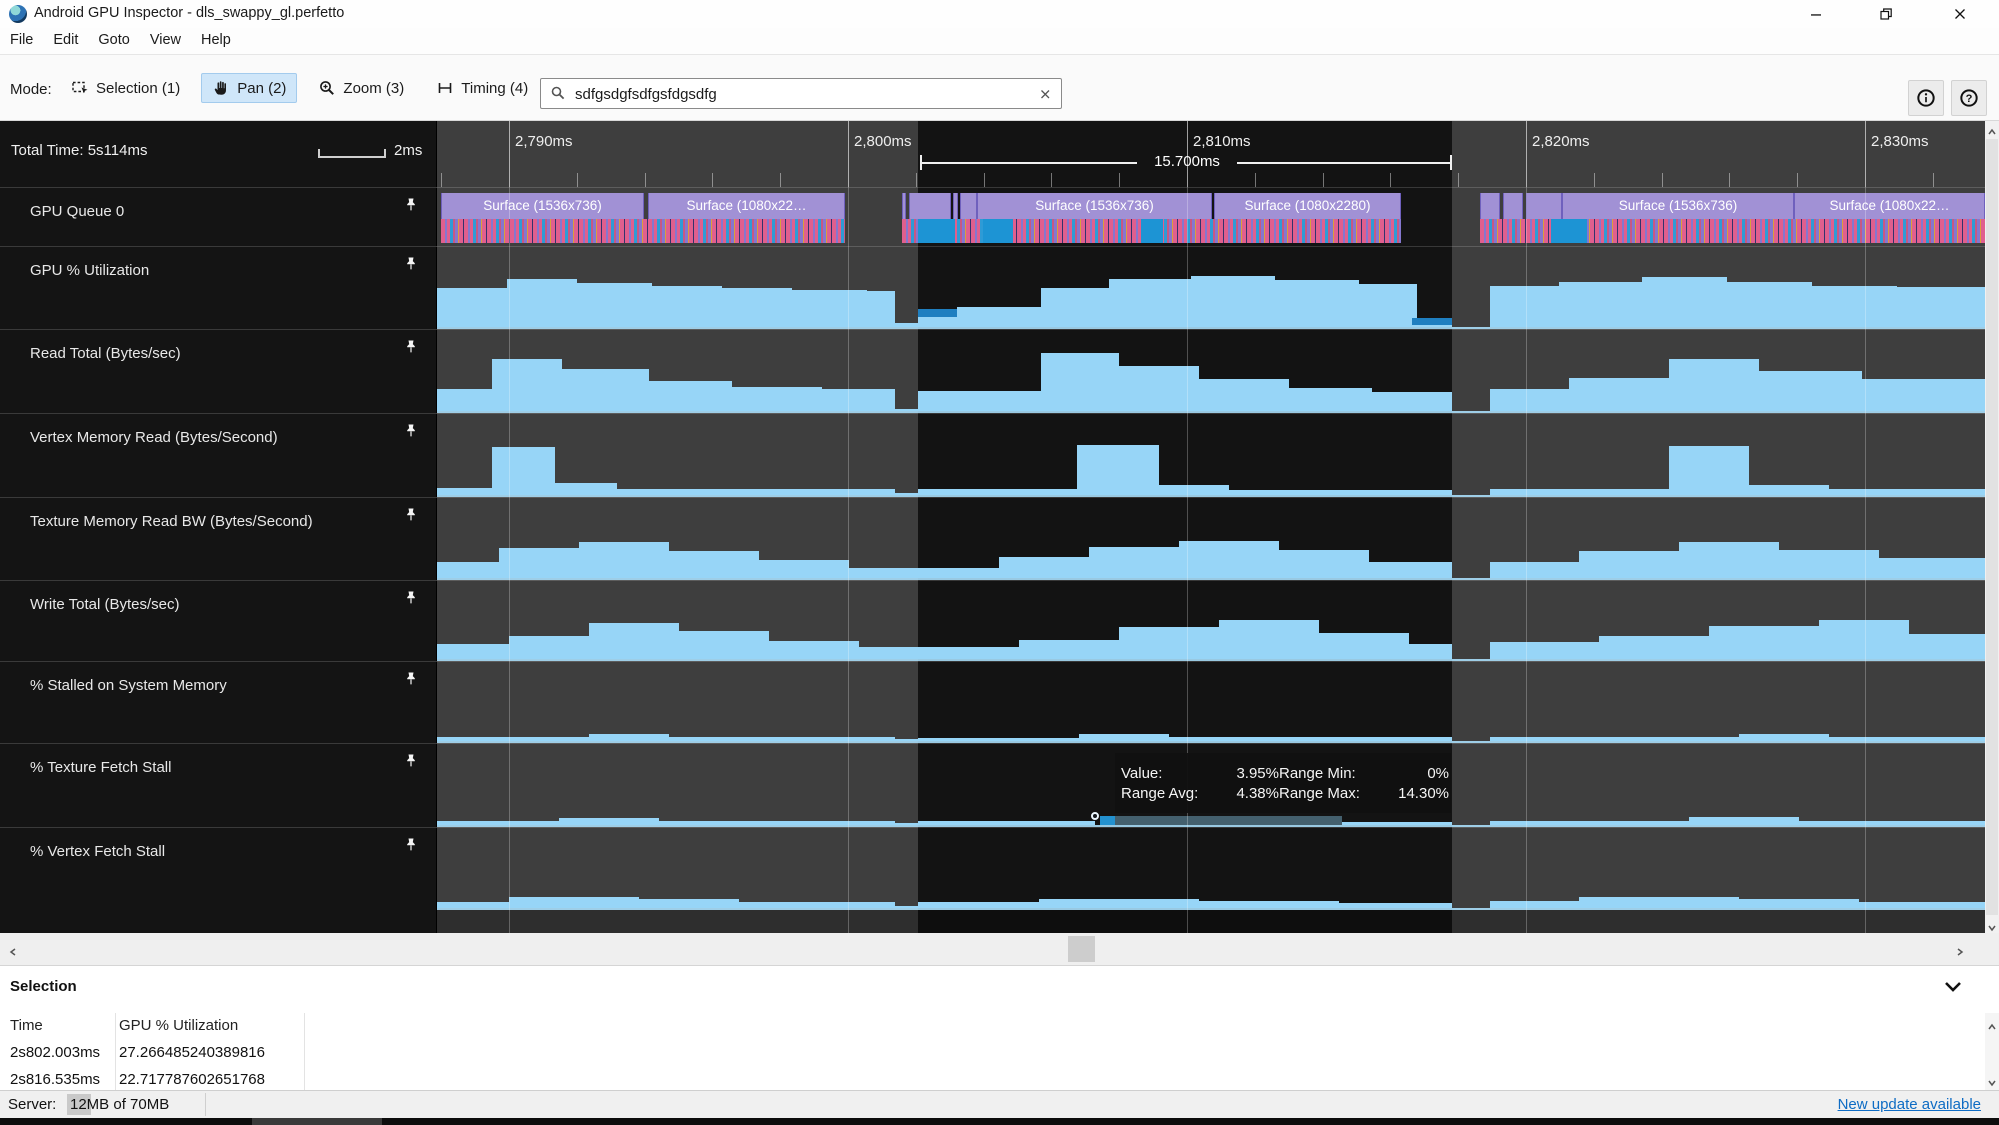 The height and width of the screenshot is (1125, 1999). Describe the element at coordinates (1960, 14) in the screenshot. I see `close-button` at that location.